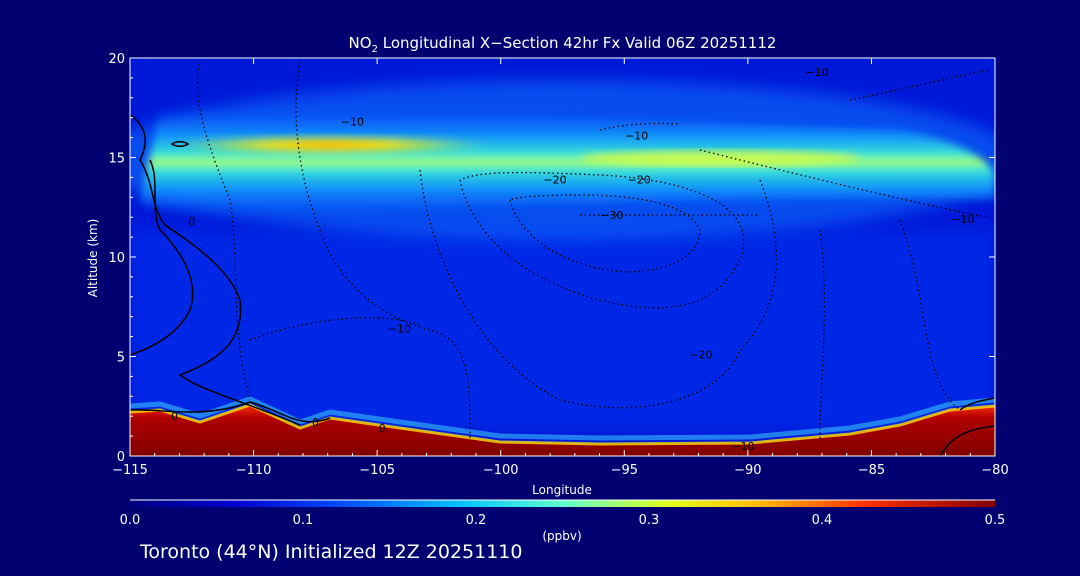 The width and height of the screenshot is (1080, 576). Describe the element at coordinates (254, 470) in the screenshot. I see `x-tick-label: −110` at that location.